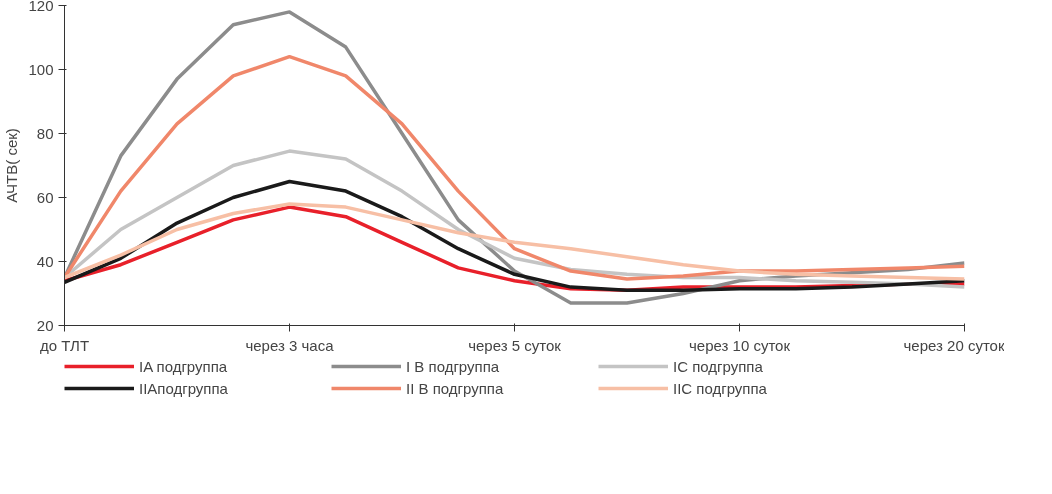  I want to click on legend-label: IIAподгруппа, so click(184, 388).